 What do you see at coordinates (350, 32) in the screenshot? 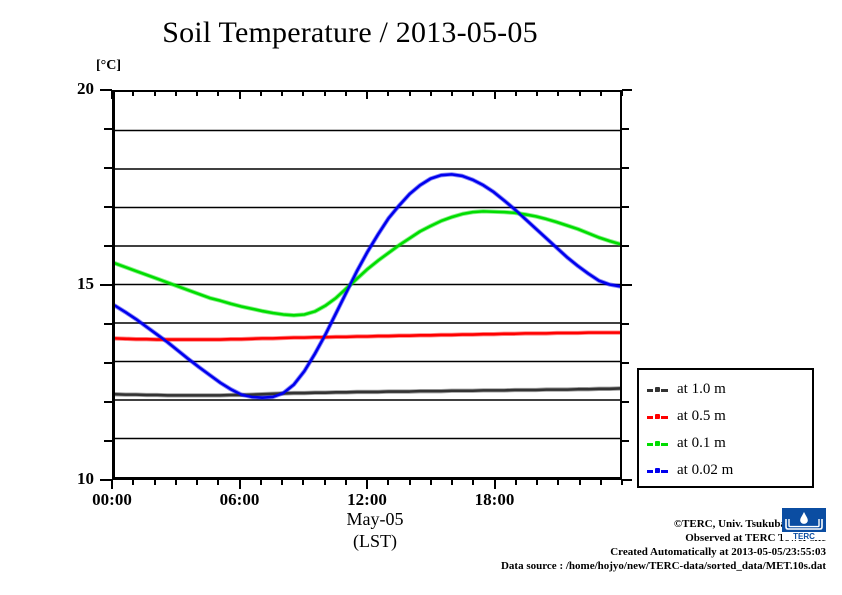
I see `page-title: Soil Temperature / 2013-05-05` at bounding box center [350, 32].